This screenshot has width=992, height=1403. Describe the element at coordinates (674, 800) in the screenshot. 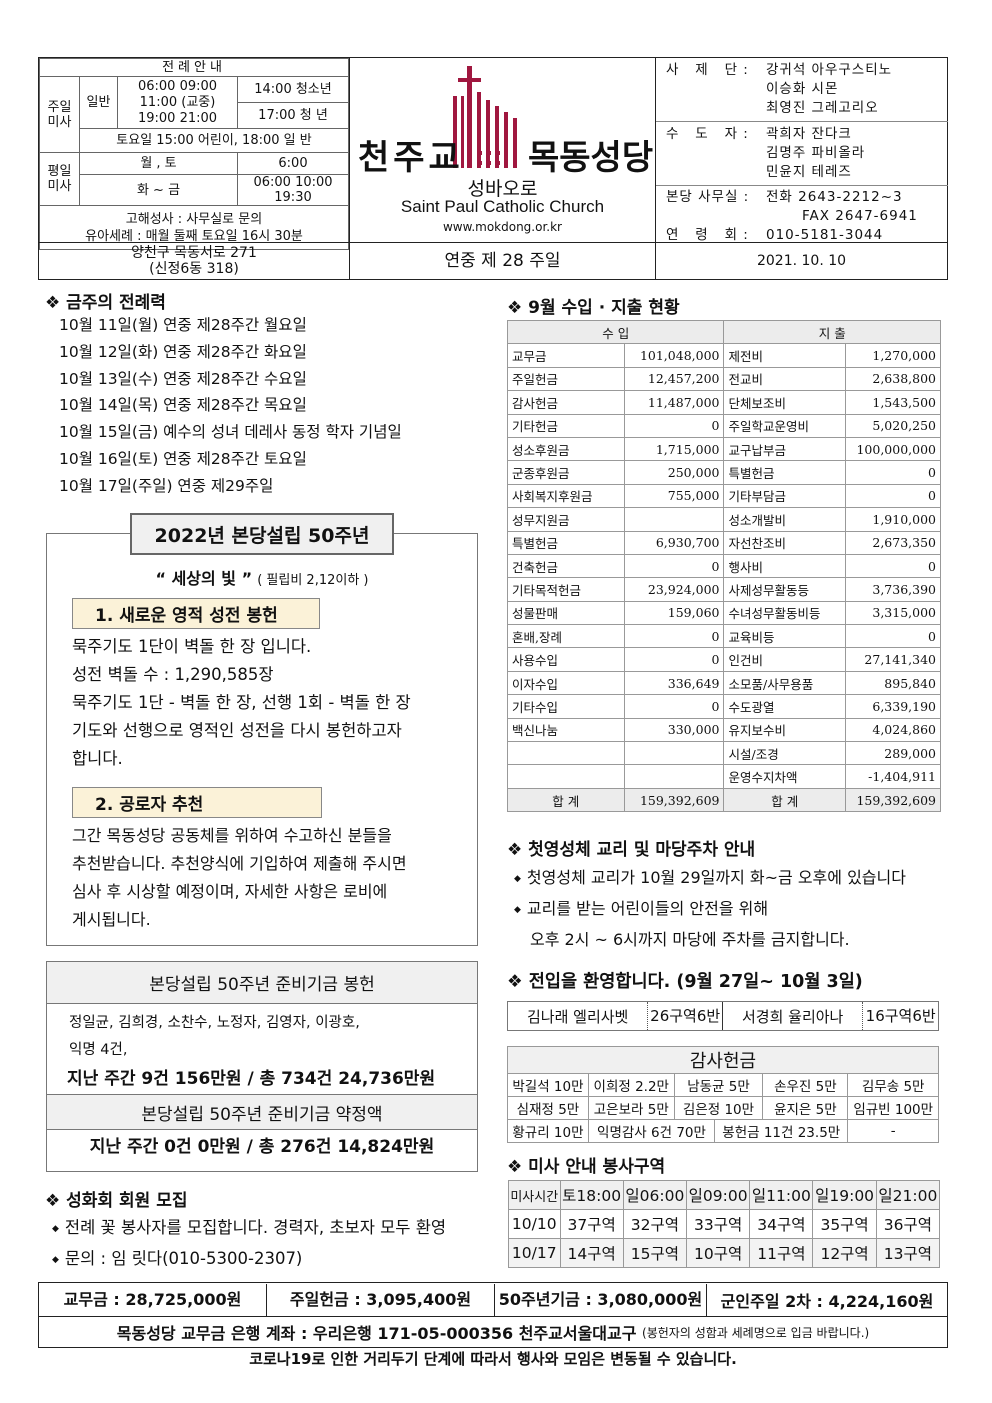

I see `income-total: 159,392,609` at that location.